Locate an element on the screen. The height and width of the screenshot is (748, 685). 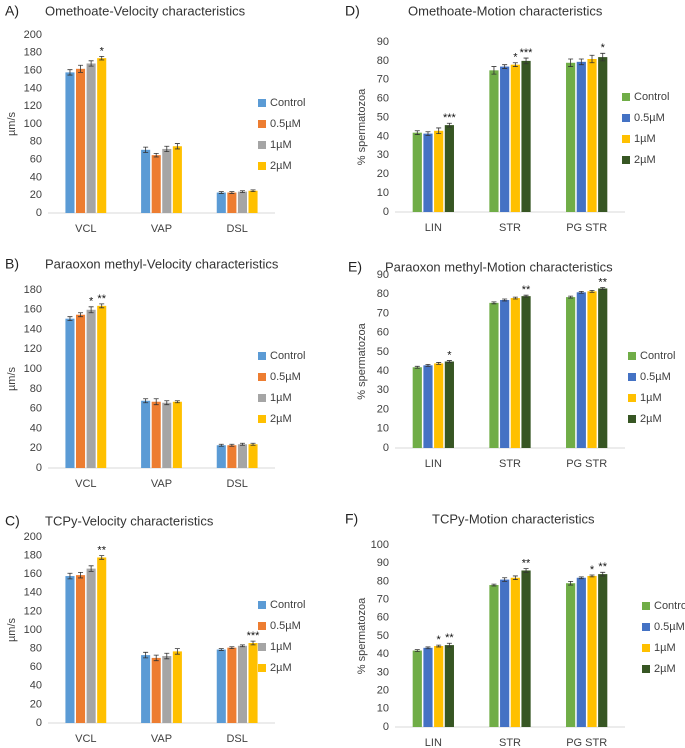
y-tick-label: 80 is located at coordinates (36, 142).